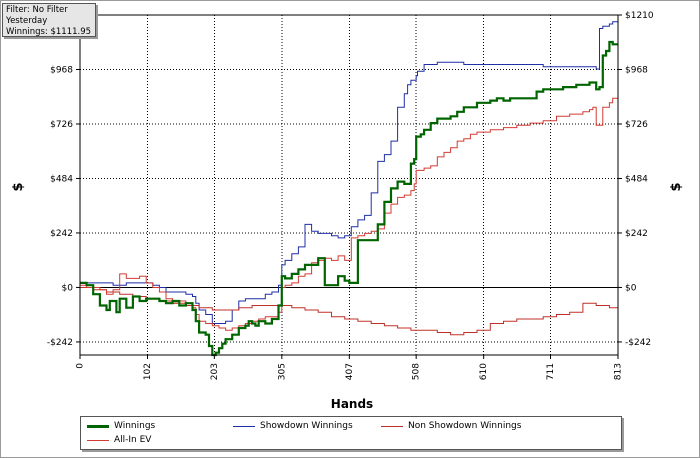 This screenshot has width=700, height=458. I want to click on x-tick-label-508: 508, so click(417, 371).